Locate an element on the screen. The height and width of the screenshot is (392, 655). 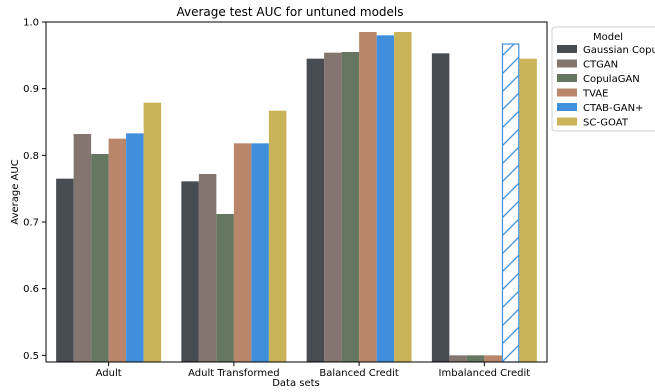
bar-sc-goat-adult-transformed is located at coordinates (277, 236).